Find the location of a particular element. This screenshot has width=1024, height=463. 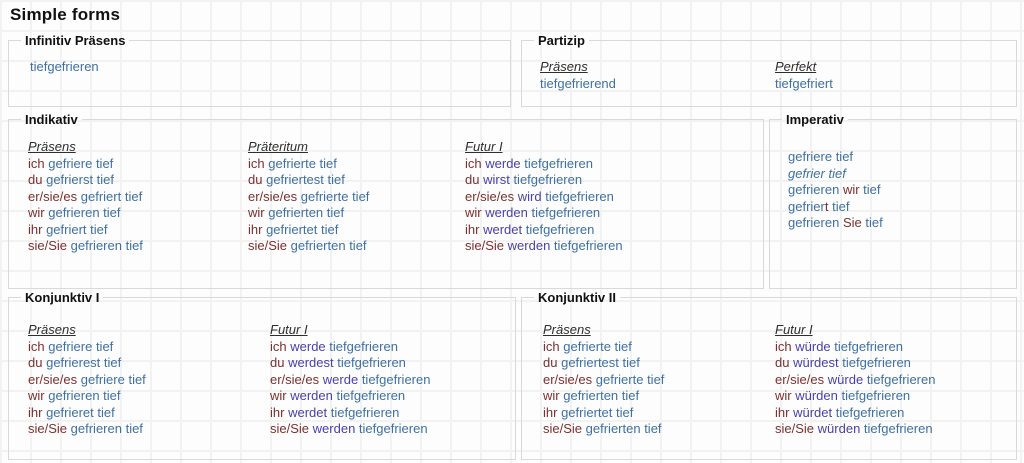

pronoun: Sie is located at coordinates (852, 222).